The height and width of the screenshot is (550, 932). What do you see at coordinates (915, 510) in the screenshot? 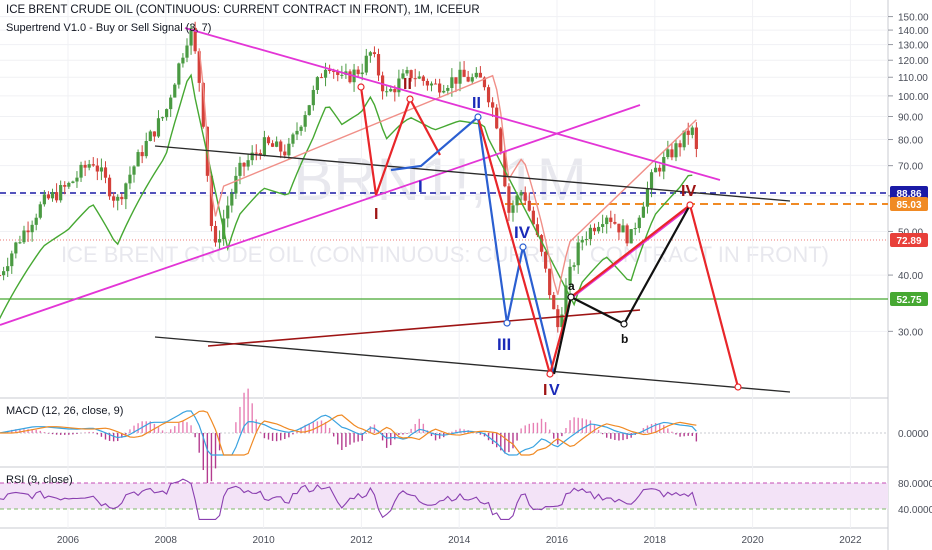
I see `rsi-tick-label: 40.0000` at bounding box center [915, 510].